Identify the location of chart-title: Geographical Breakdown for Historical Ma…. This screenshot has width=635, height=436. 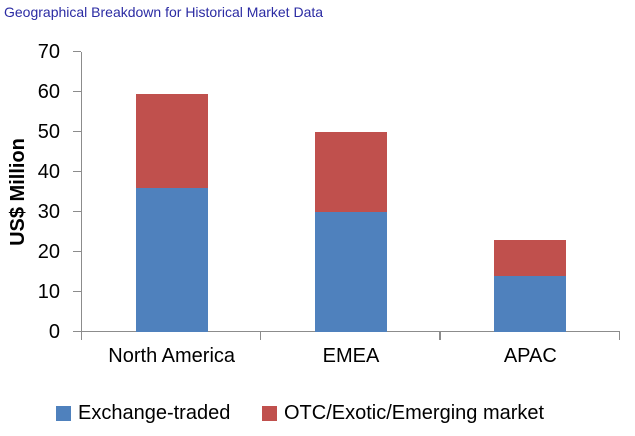
(164, 12).